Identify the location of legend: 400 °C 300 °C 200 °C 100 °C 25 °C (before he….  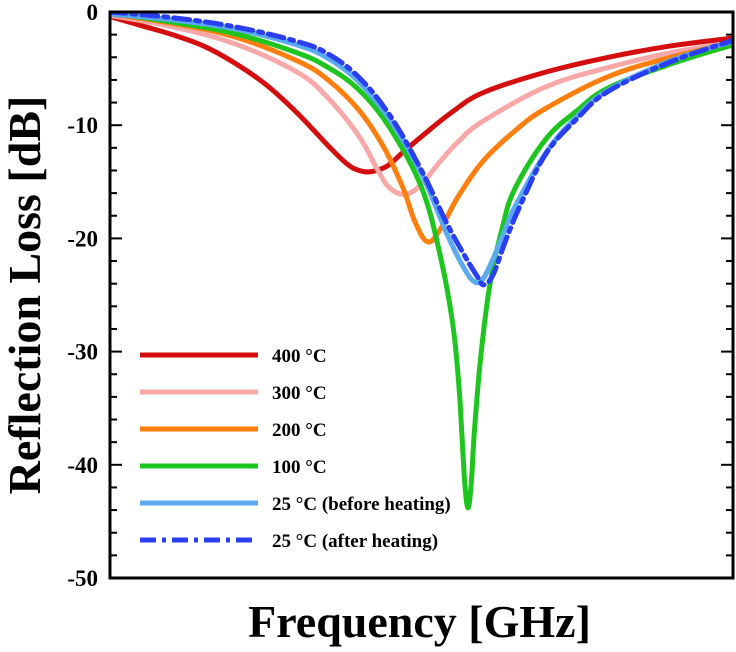
(295, 449).